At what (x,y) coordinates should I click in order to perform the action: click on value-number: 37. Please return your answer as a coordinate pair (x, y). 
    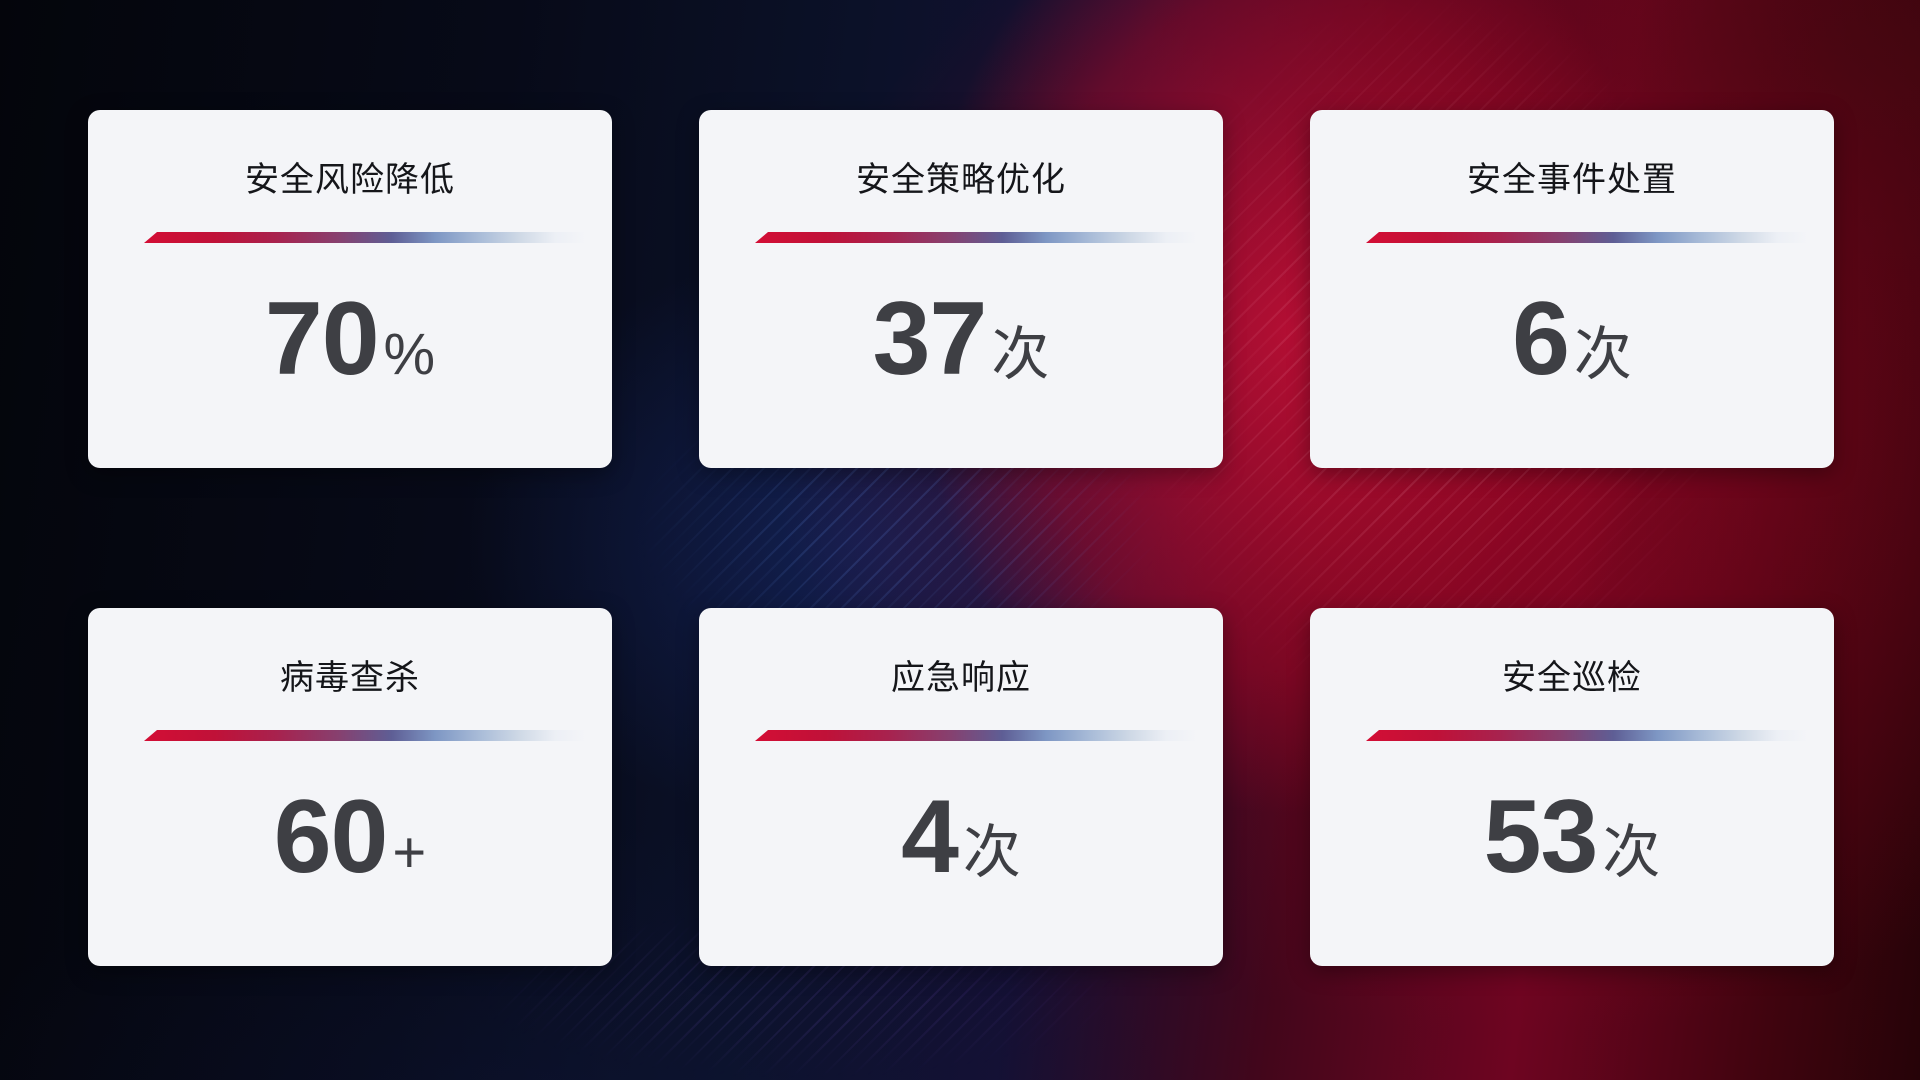
    Looking at the image, I should click on (930, 339).